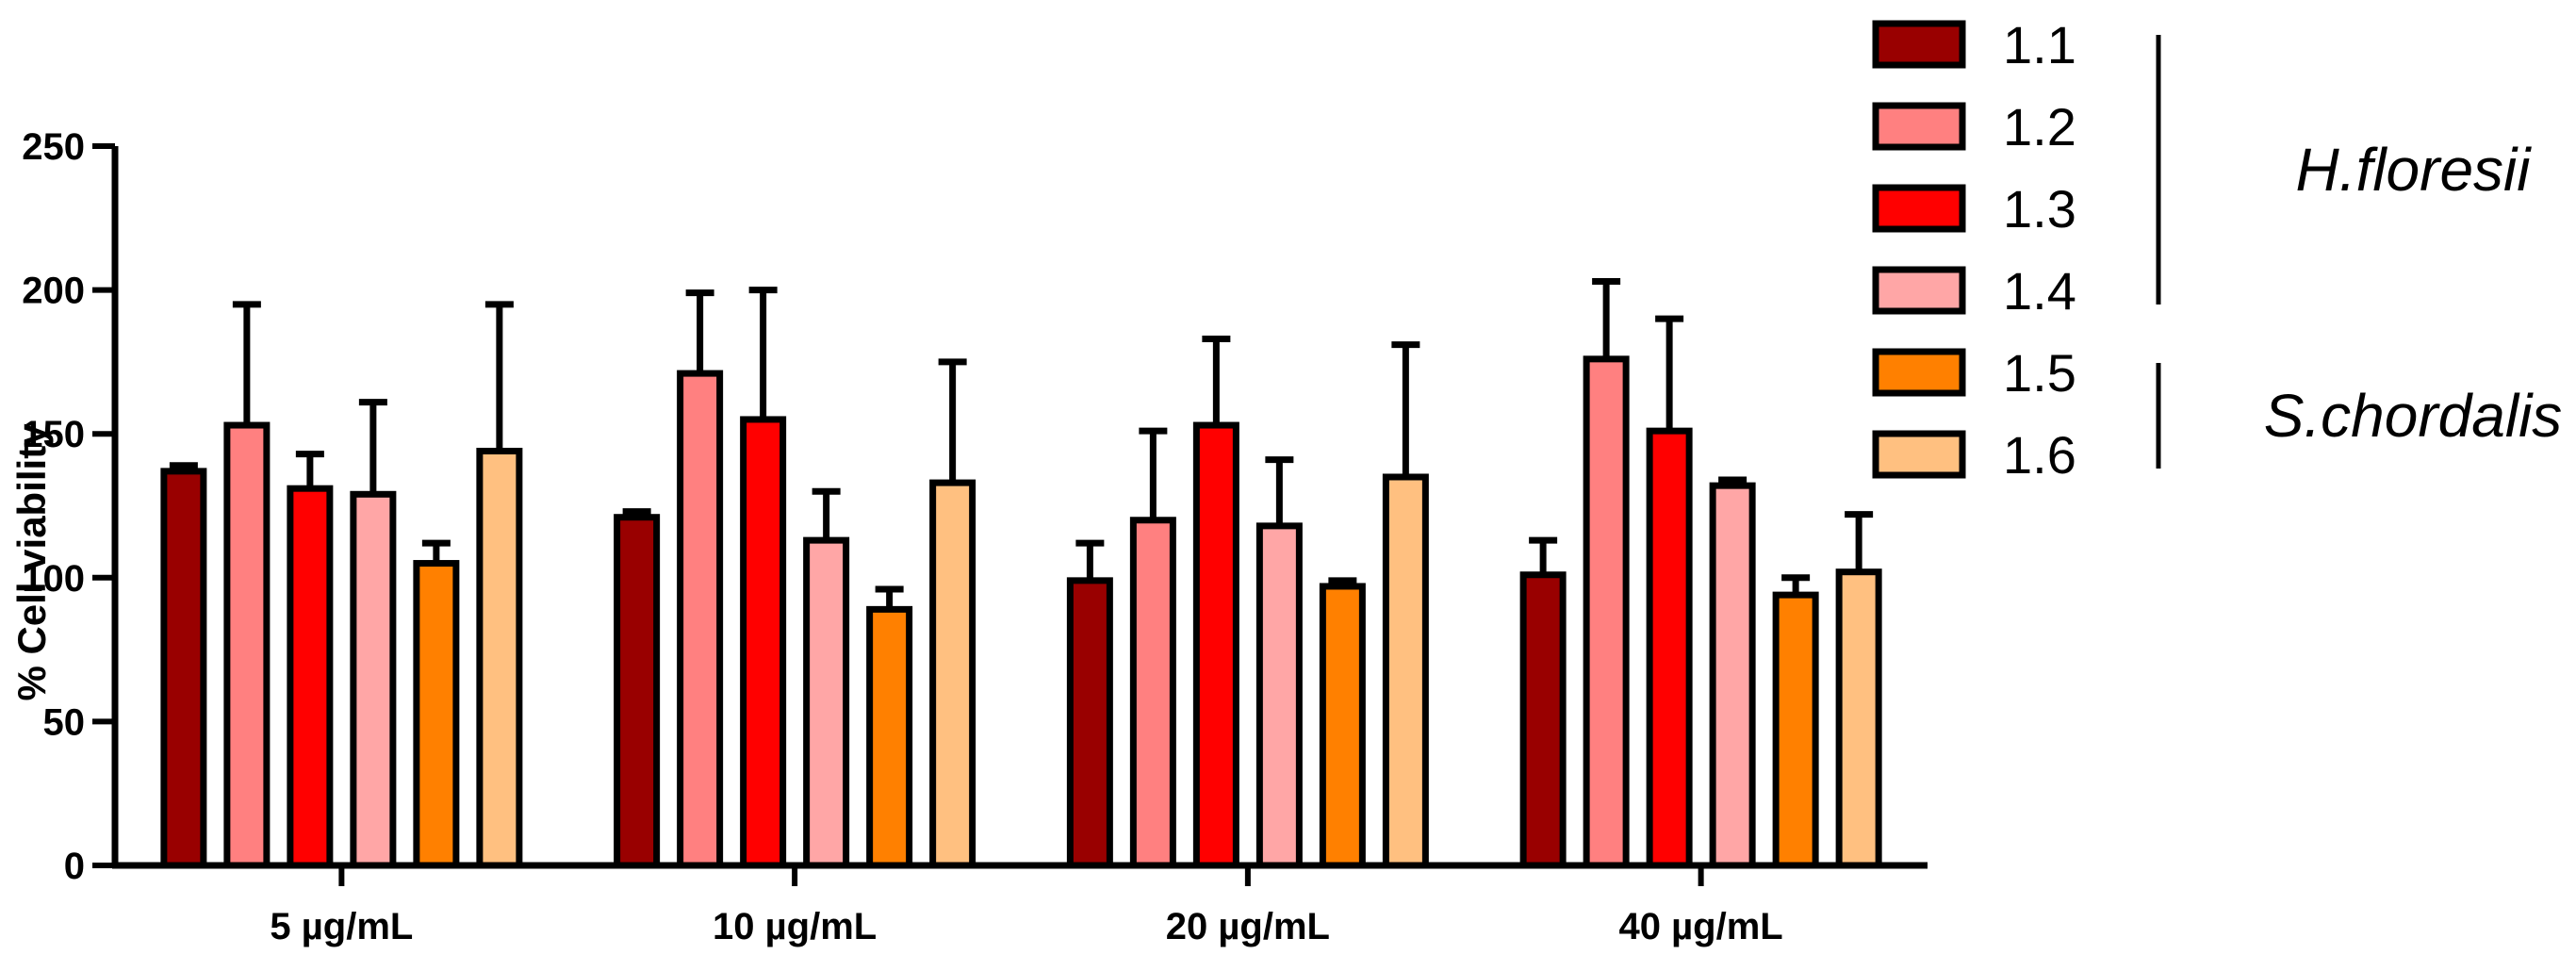 The height and width of the screenshot is (971, 2576). What do you see at coordinates (53, 579) in the screenshot?
I see `y-tick-label: 100` at bounding box center [53, 579].